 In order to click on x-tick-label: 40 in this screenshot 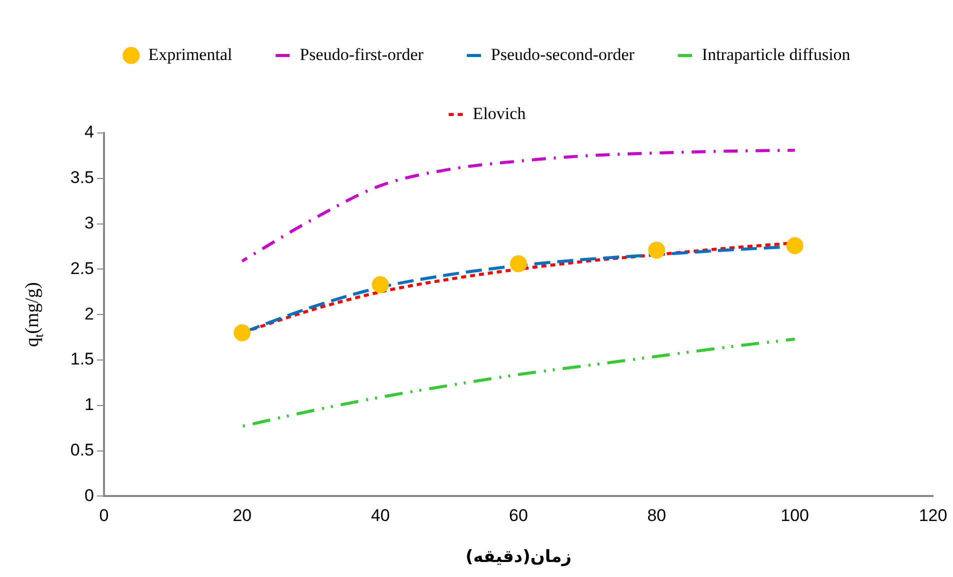, I will do `click(380, 516)`.